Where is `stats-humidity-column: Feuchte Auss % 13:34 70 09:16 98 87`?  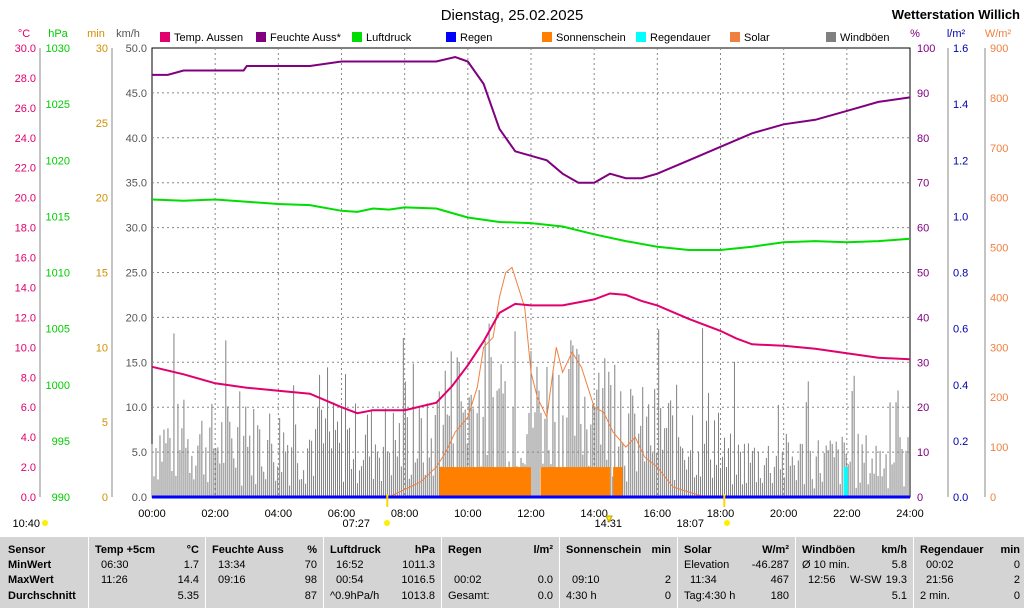
stats-humidity-column: Feuchte Auss % 13:34 70 09:16 98 87 is located at coordinates (264, 572).